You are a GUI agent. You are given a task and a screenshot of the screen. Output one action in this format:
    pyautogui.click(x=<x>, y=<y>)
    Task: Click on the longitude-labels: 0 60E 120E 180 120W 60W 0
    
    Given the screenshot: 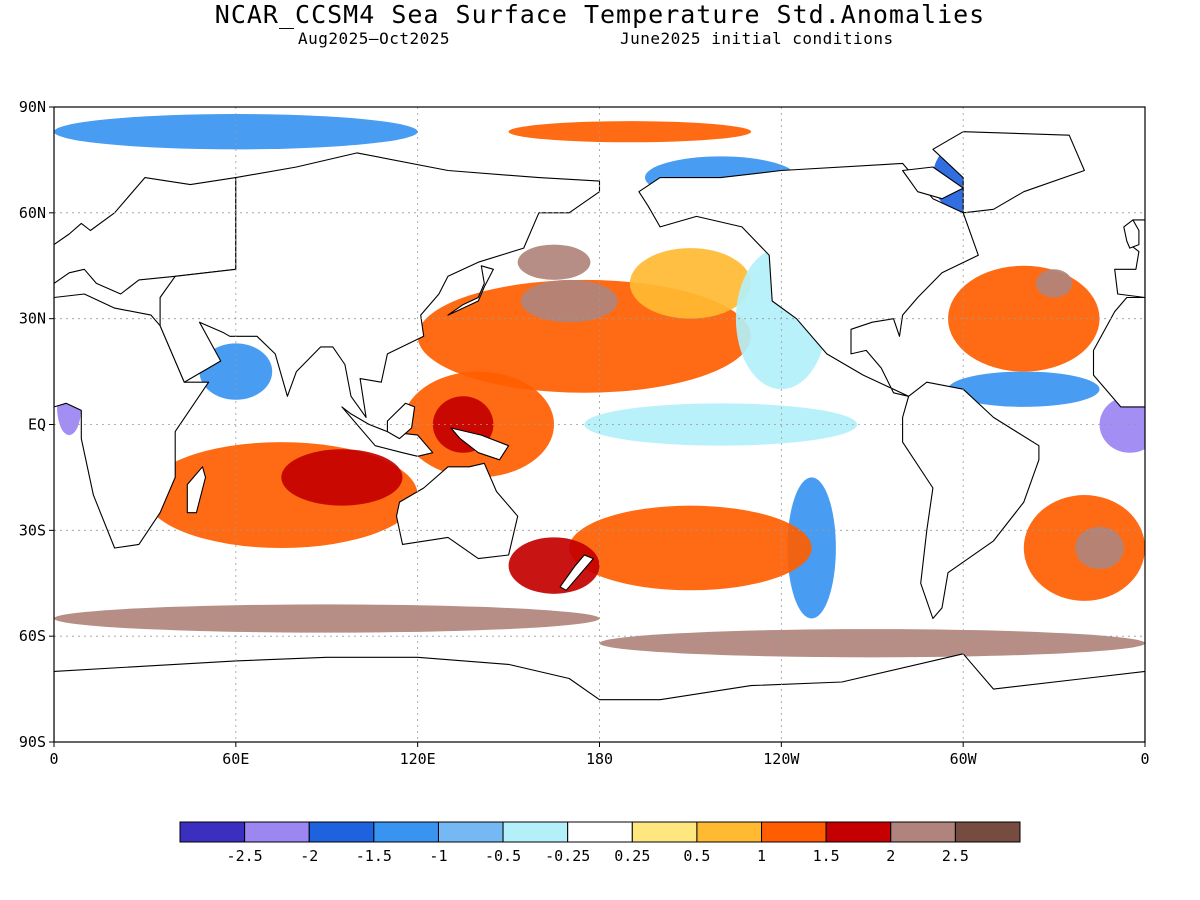 What is the action you would take?
    pyautogui.click(x=599, y=755)
    